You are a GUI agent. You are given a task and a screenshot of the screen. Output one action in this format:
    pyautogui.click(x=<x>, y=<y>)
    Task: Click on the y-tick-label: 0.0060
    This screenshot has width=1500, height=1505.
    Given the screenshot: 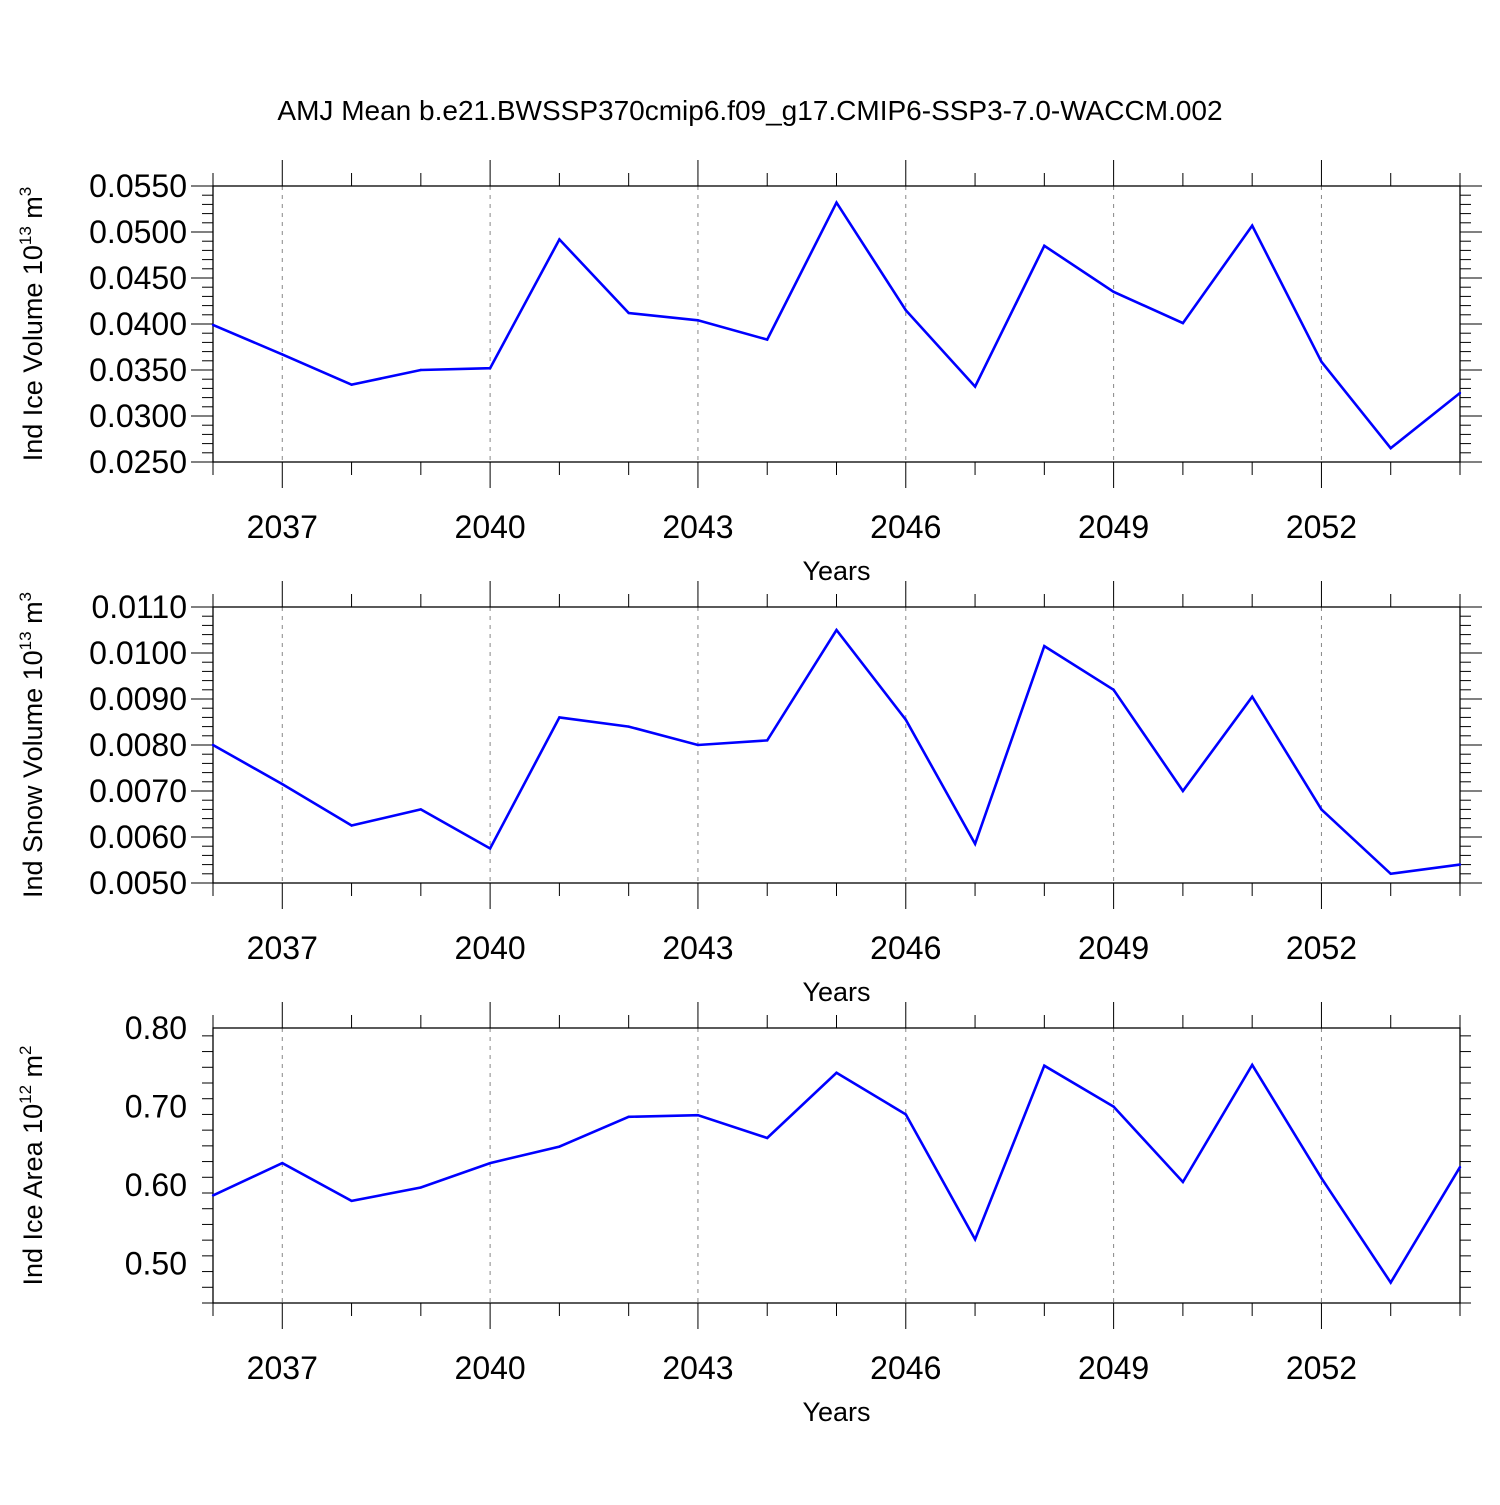 What is the action you would take?
    pyautogui.click(x=138, y=837)
    